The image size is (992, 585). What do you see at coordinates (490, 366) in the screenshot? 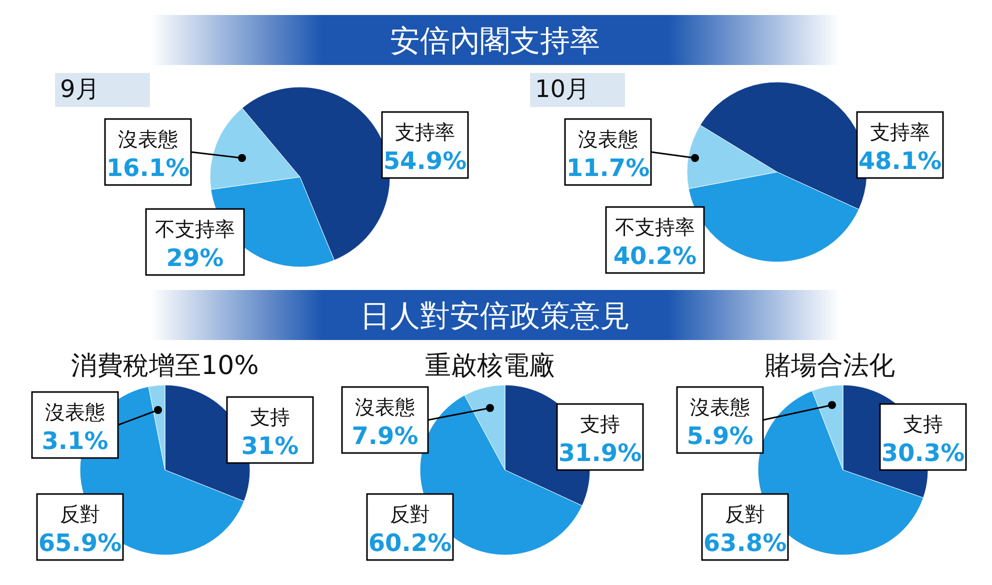
I see `chart-title: 重啟核電廠` at bounding box center [490, 366].